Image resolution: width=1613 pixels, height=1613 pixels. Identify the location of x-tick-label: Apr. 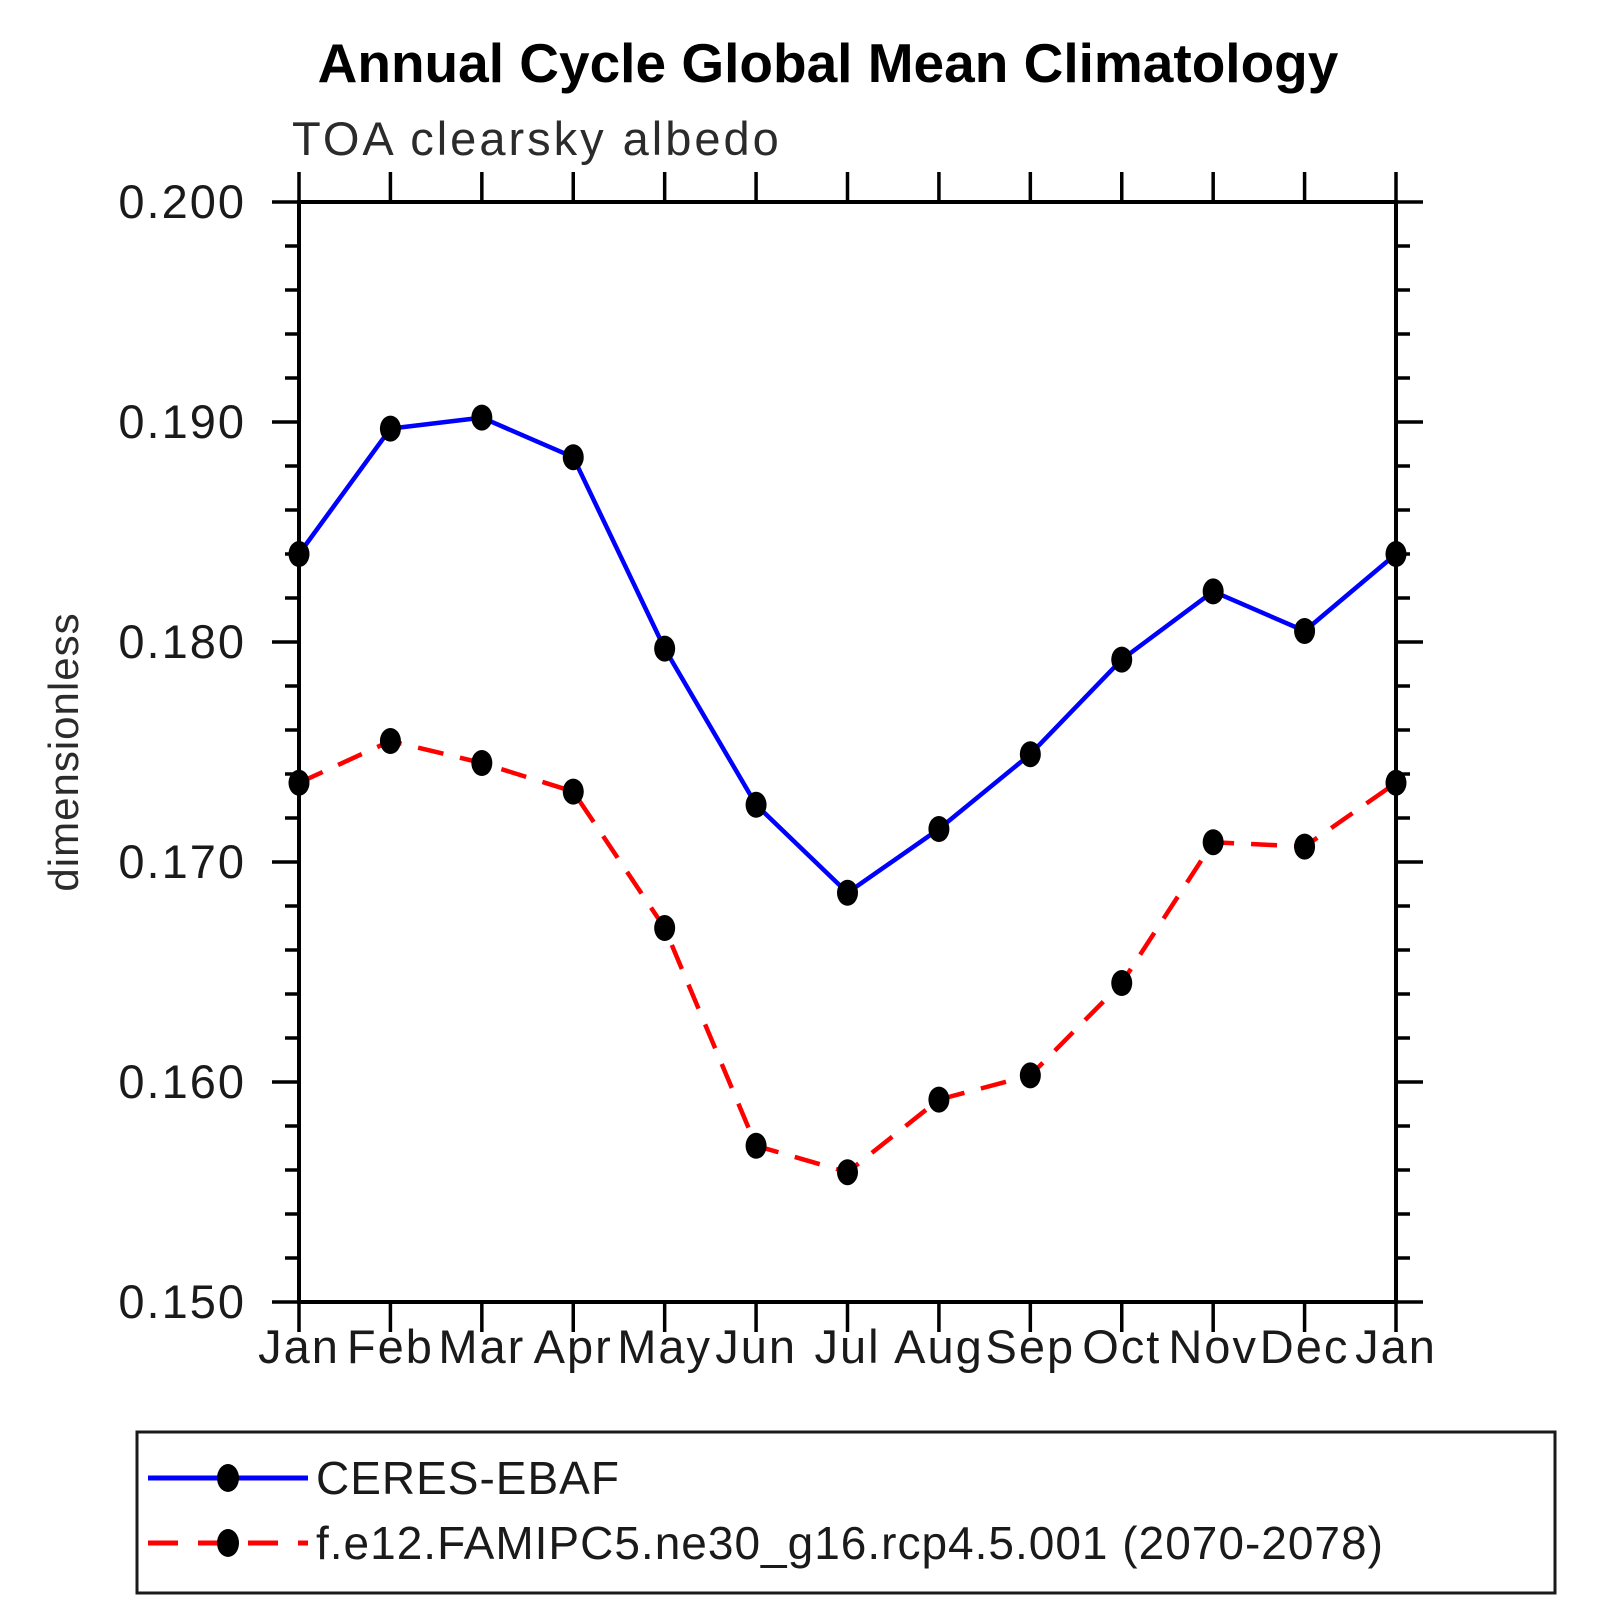
(573, 1346).